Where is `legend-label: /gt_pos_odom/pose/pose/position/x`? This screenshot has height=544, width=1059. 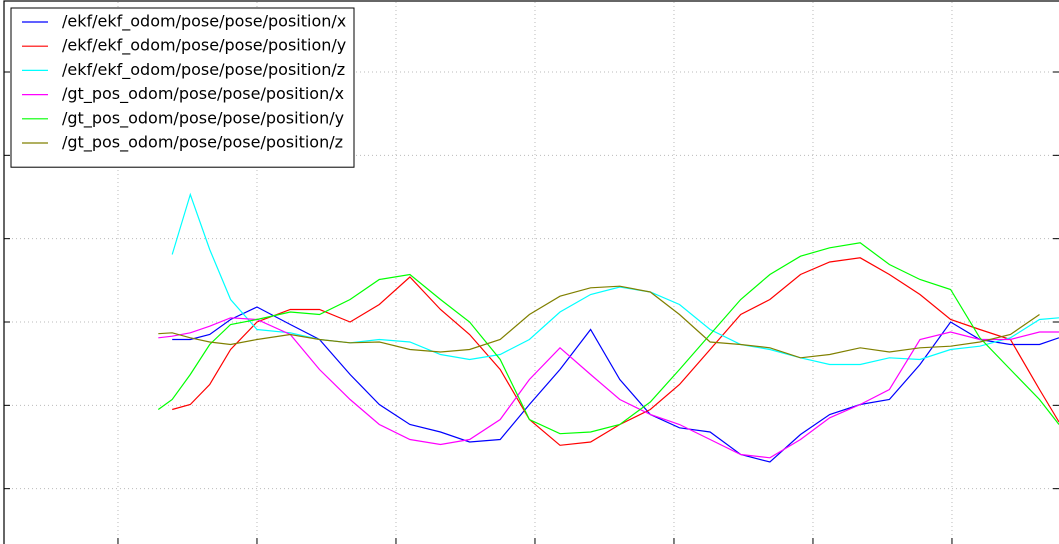 legend-label: /gt_pos_odom/pose/pose/position/x is located at coordinates (203, 94).